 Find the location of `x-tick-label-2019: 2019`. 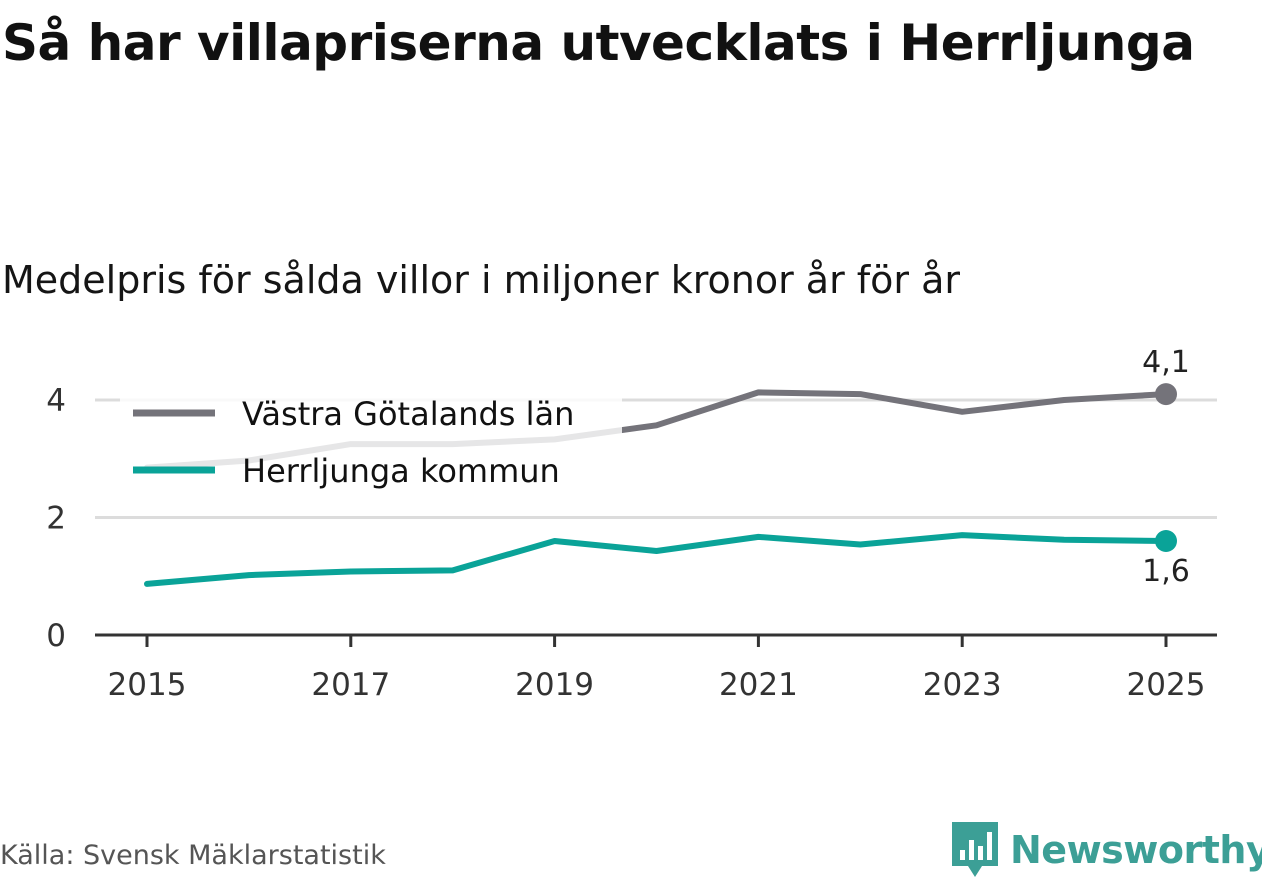

x-tick-label-2019: 2019 is located at coordinates (554, 685).